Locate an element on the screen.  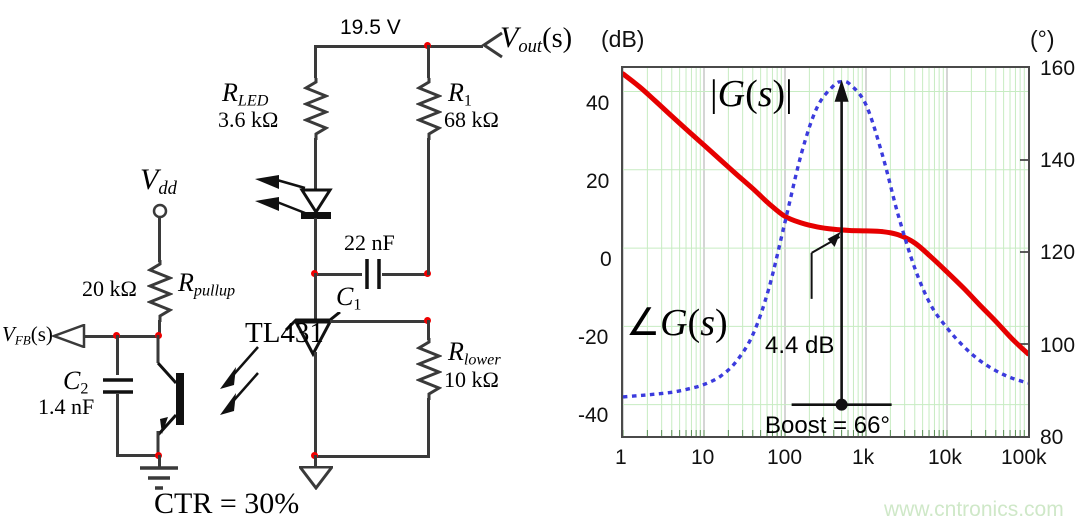
ytick-left-1: 20 is located at coordinates (598, 181).